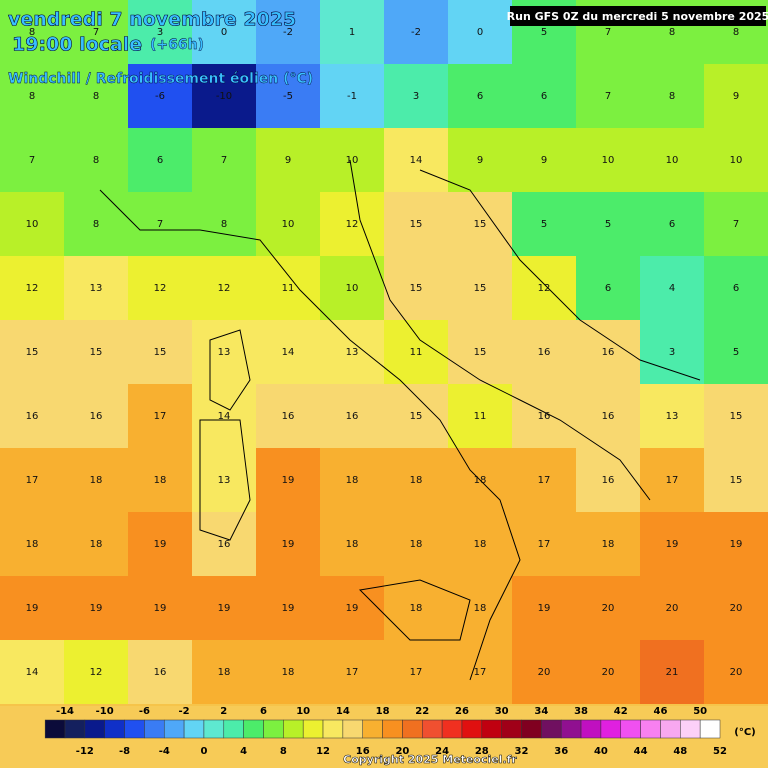 This screenshot has height=772, width=768. Describe the element at coordinates (164, 751) in the screenshot. I see `legend-tick-label: -4` at that location.